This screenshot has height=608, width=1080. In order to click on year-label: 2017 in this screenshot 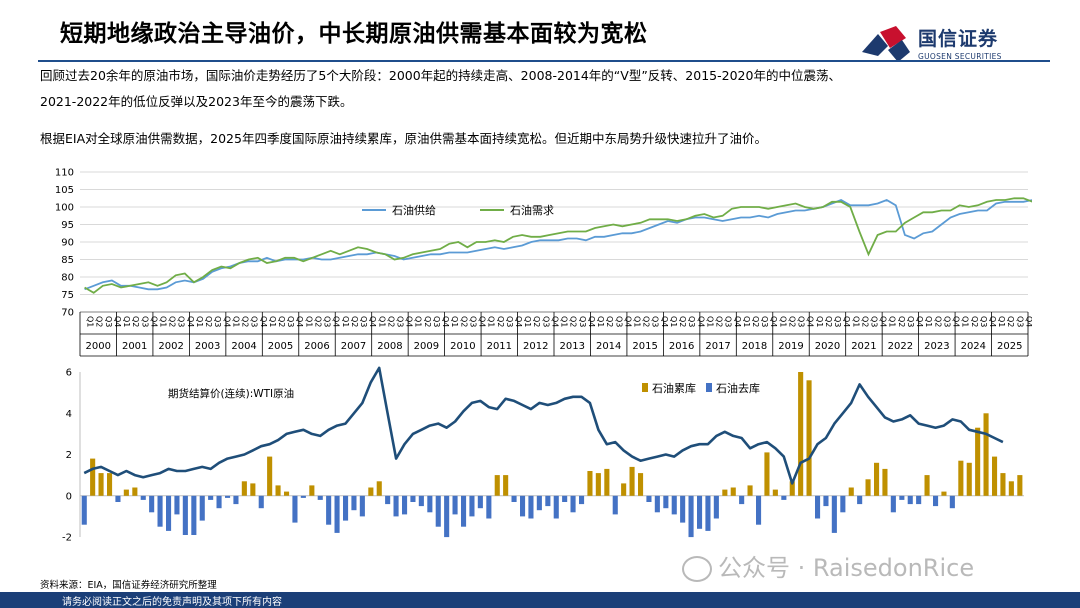, I will do `click(717, 346)`.